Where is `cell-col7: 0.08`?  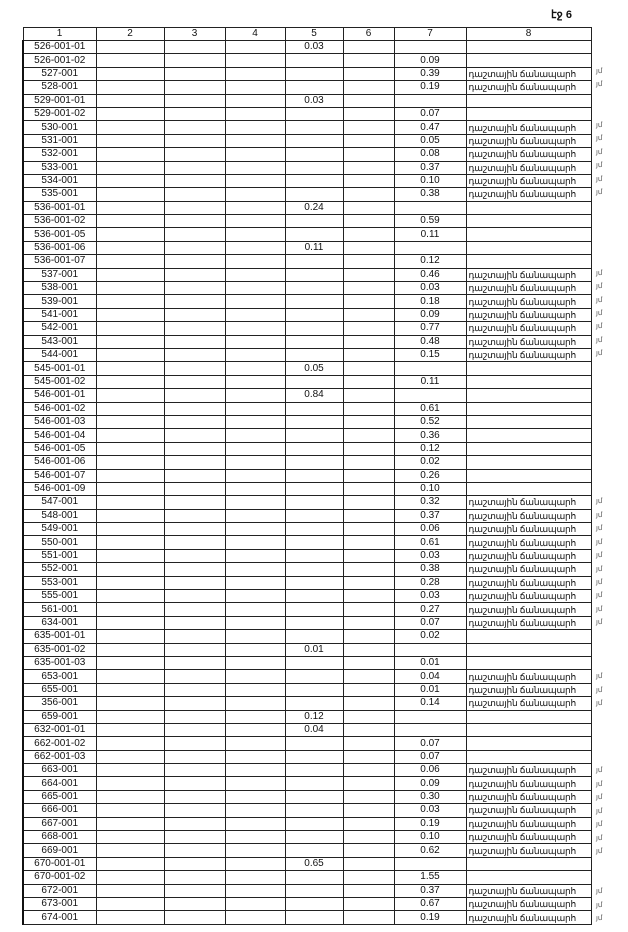 cell-col7: 0.08 is located at coordinates (430, 154).